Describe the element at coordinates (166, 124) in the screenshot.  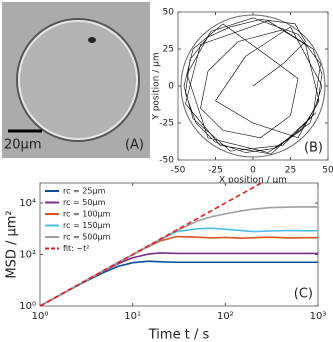
I see `y-tick-label: -25` at that location.